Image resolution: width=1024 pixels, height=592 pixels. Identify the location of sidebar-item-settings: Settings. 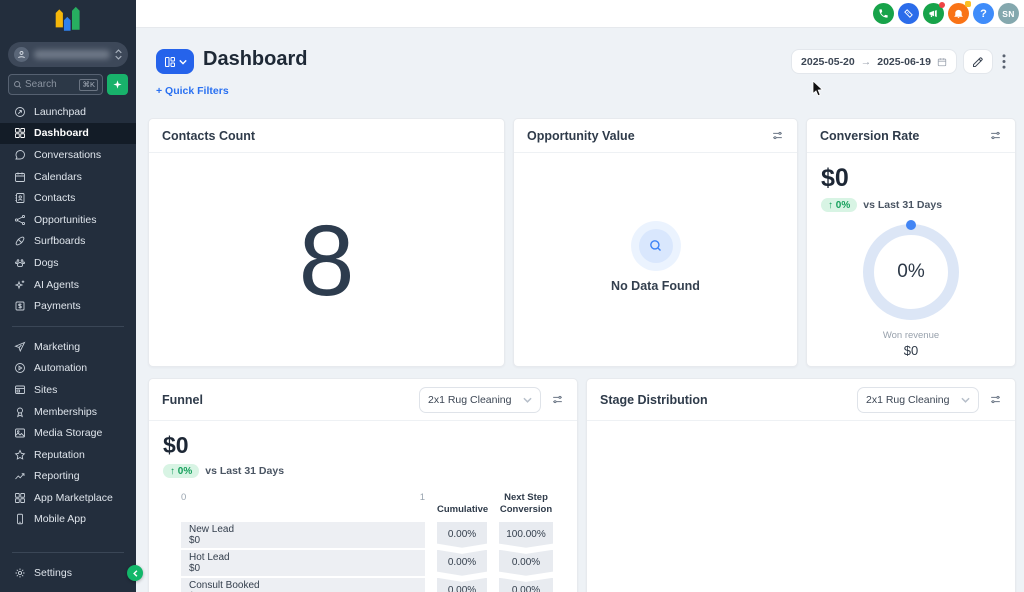
(68, 573).